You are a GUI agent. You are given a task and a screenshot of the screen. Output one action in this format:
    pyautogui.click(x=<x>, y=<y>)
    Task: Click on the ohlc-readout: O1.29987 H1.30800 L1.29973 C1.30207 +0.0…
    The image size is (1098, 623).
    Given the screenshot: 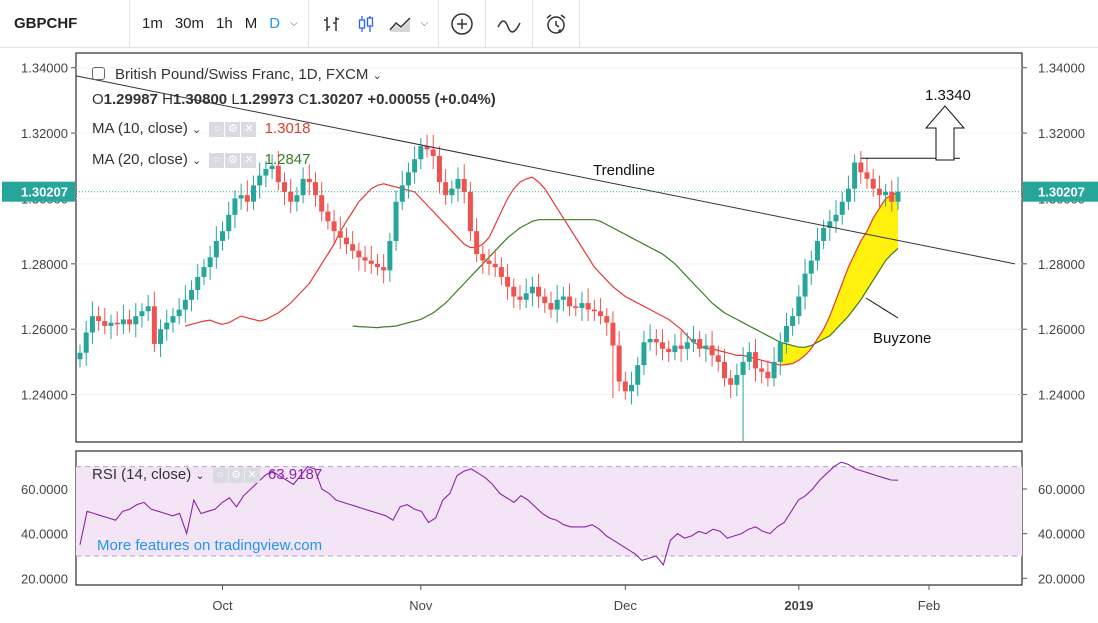 What is the action you would take?
    pyautogui.click(x=294, y=99)
    